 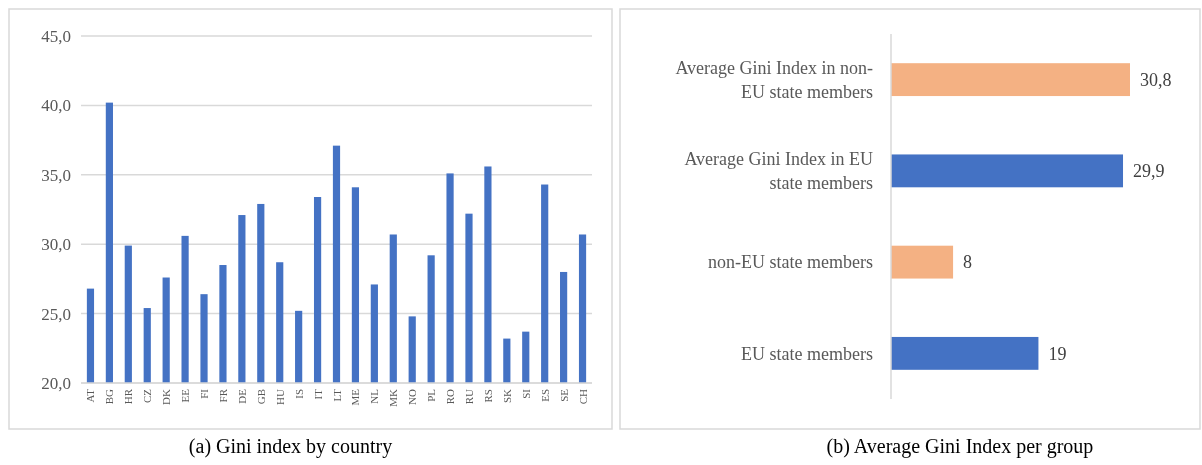 I want to click on y-tick-label: 25,0, so click(x=56, y=314).